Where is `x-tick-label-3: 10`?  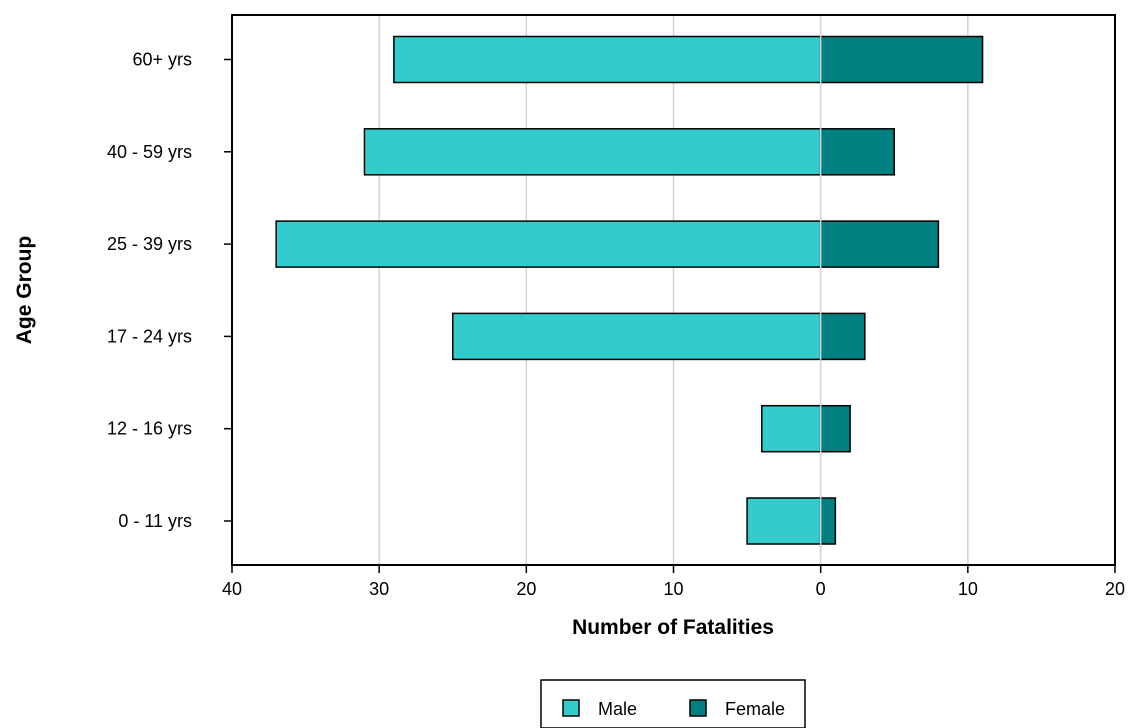
x-tick-label-3: 10 is located at coordinates (673, 589).